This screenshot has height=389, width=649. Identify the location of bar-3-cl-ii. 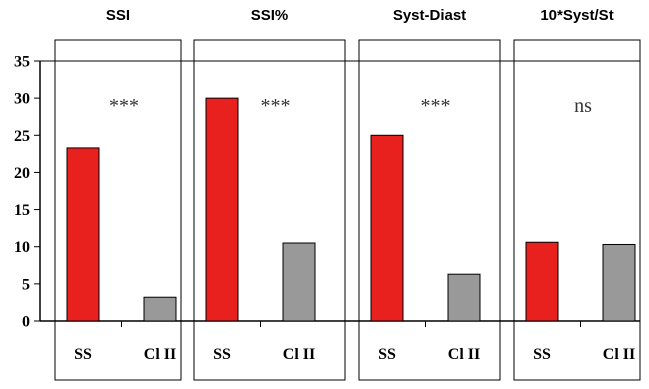
(464, 297).